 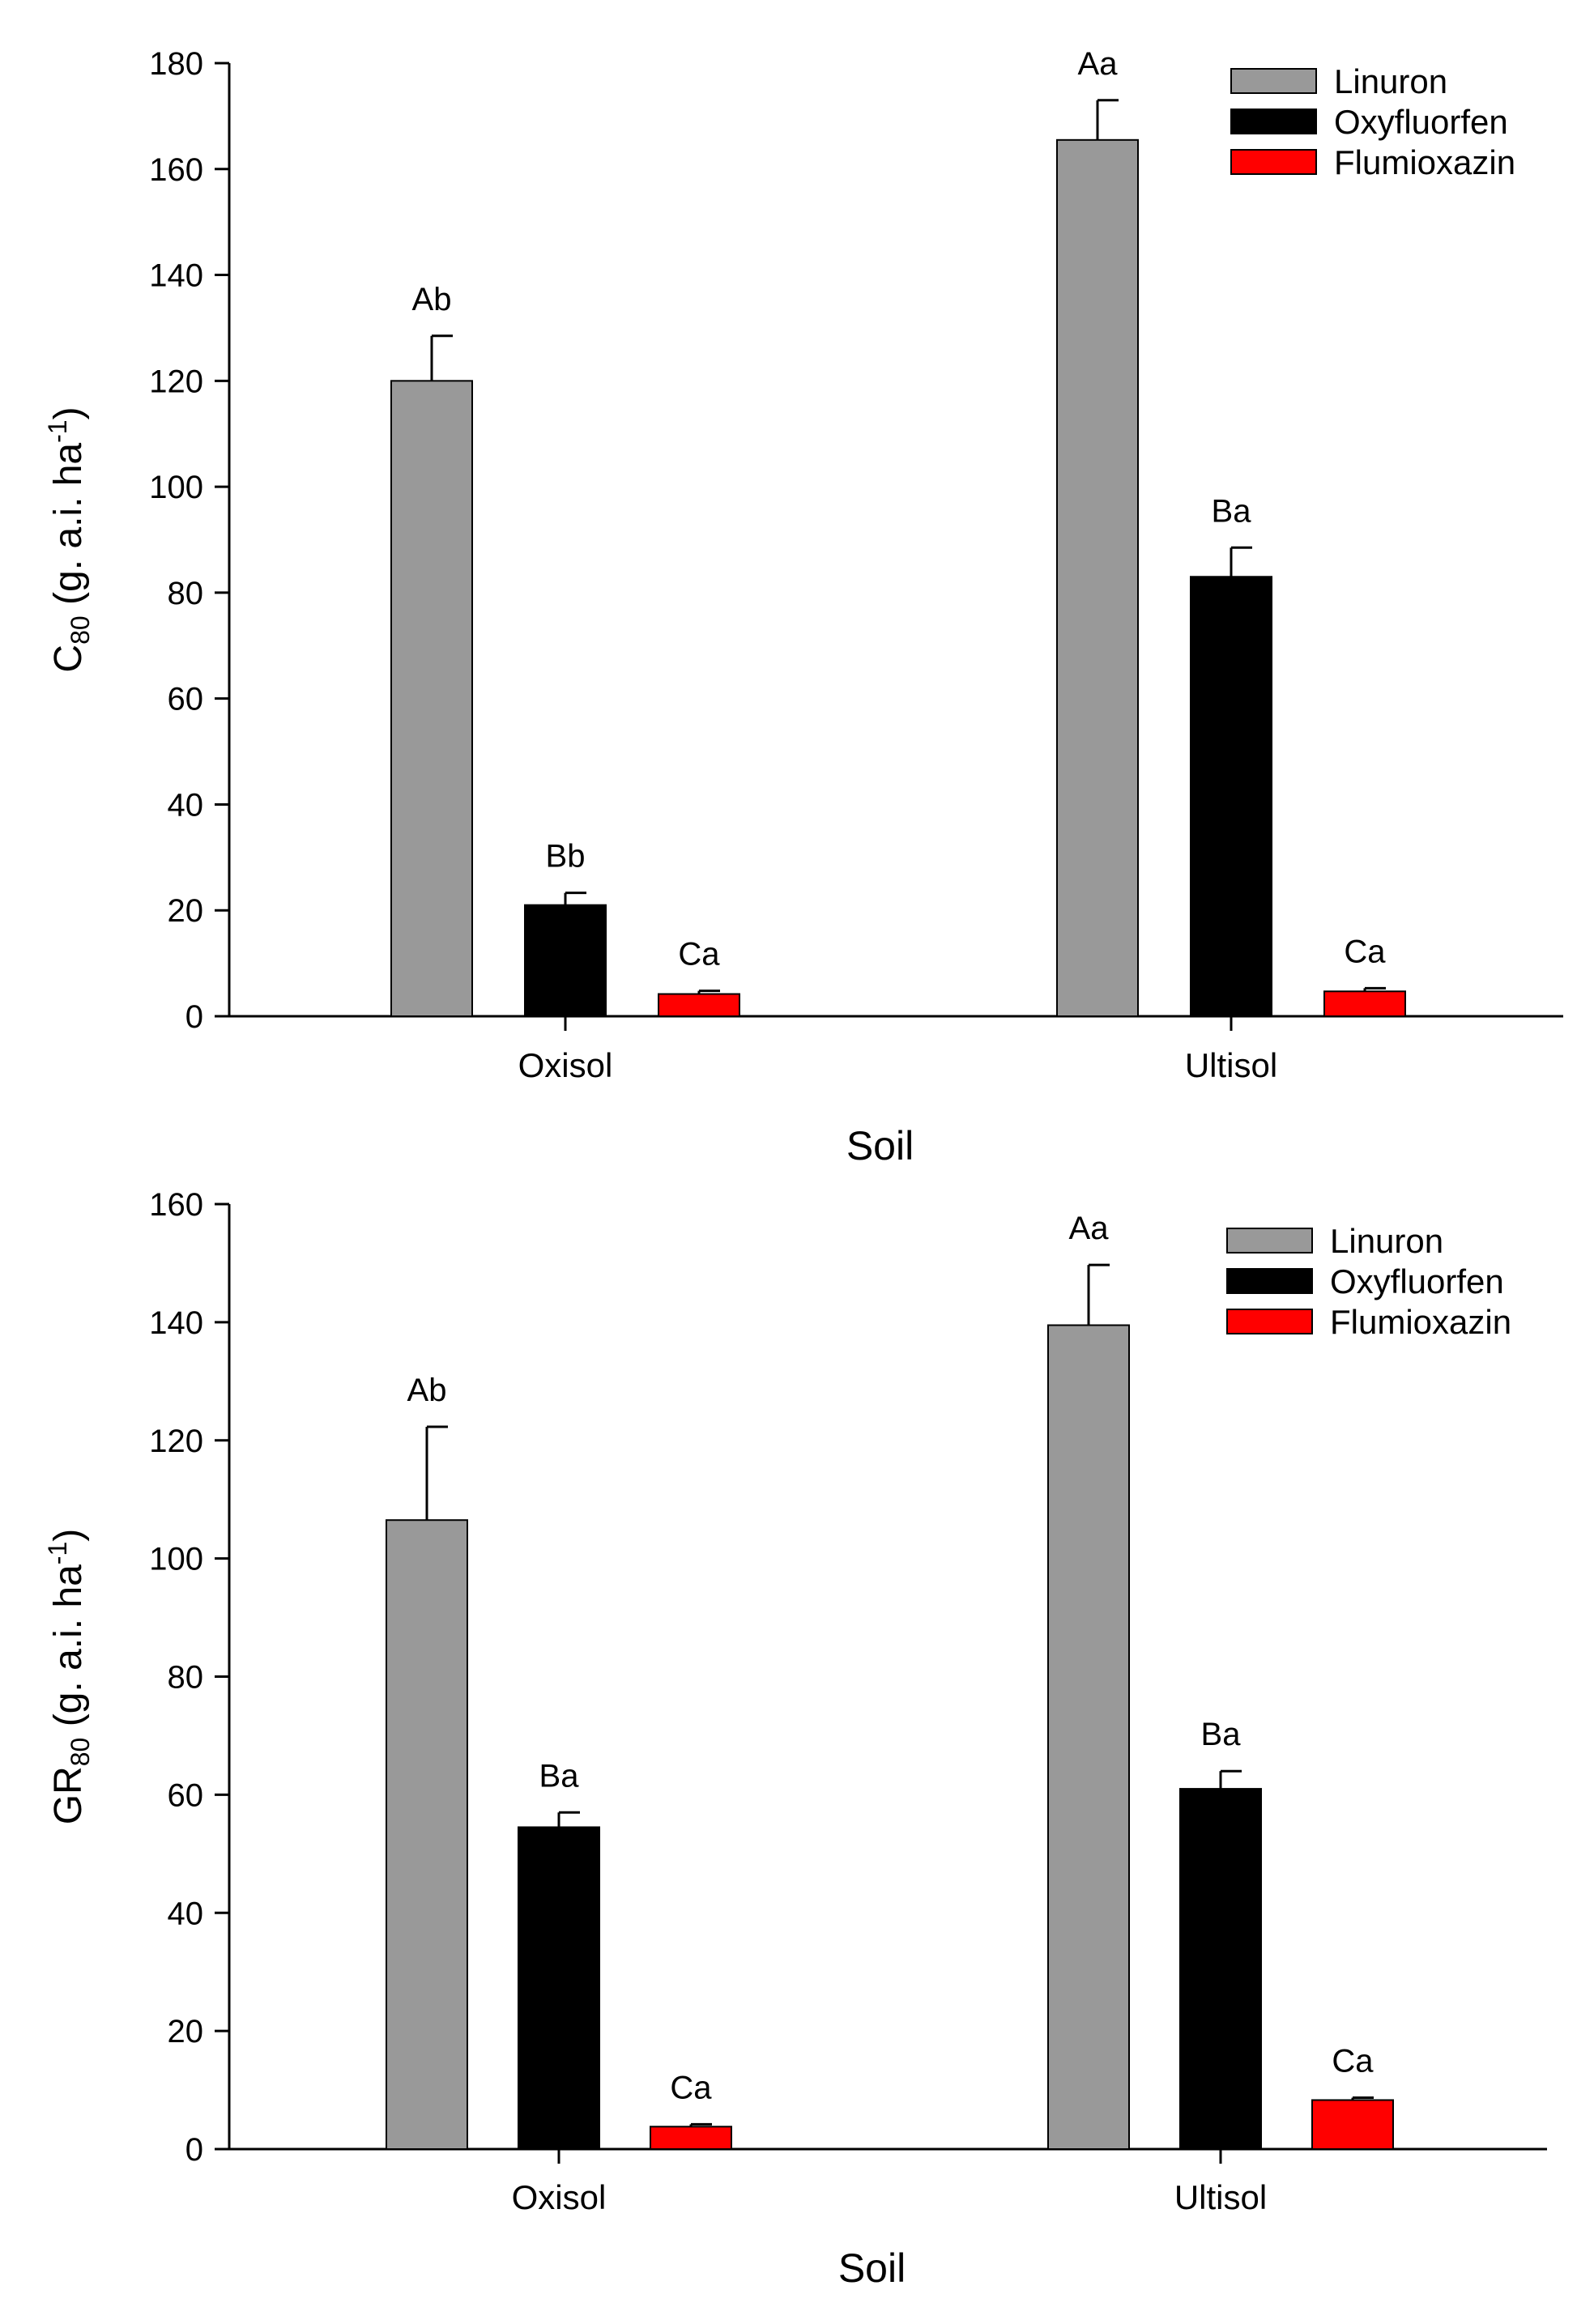 I want to click on significance-label: Bb, so click(x=566, y=857).